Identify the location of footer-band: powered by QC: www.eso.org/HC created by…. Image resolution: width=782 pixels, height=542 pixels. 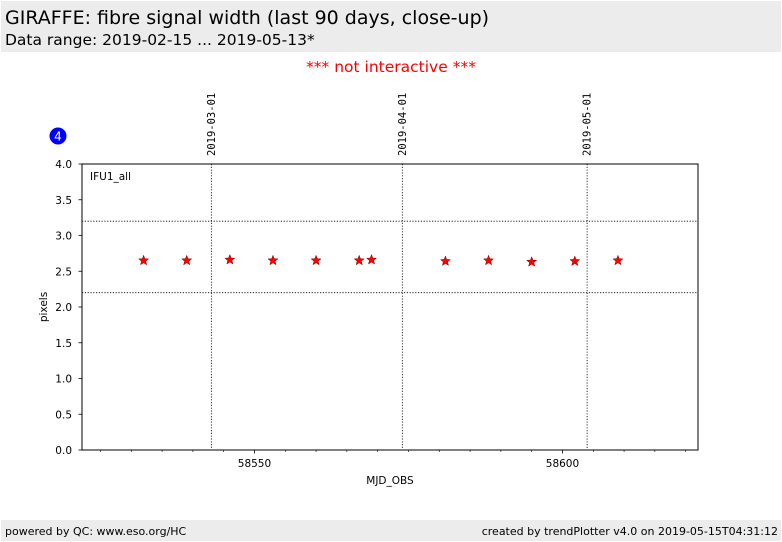
(391, 530).